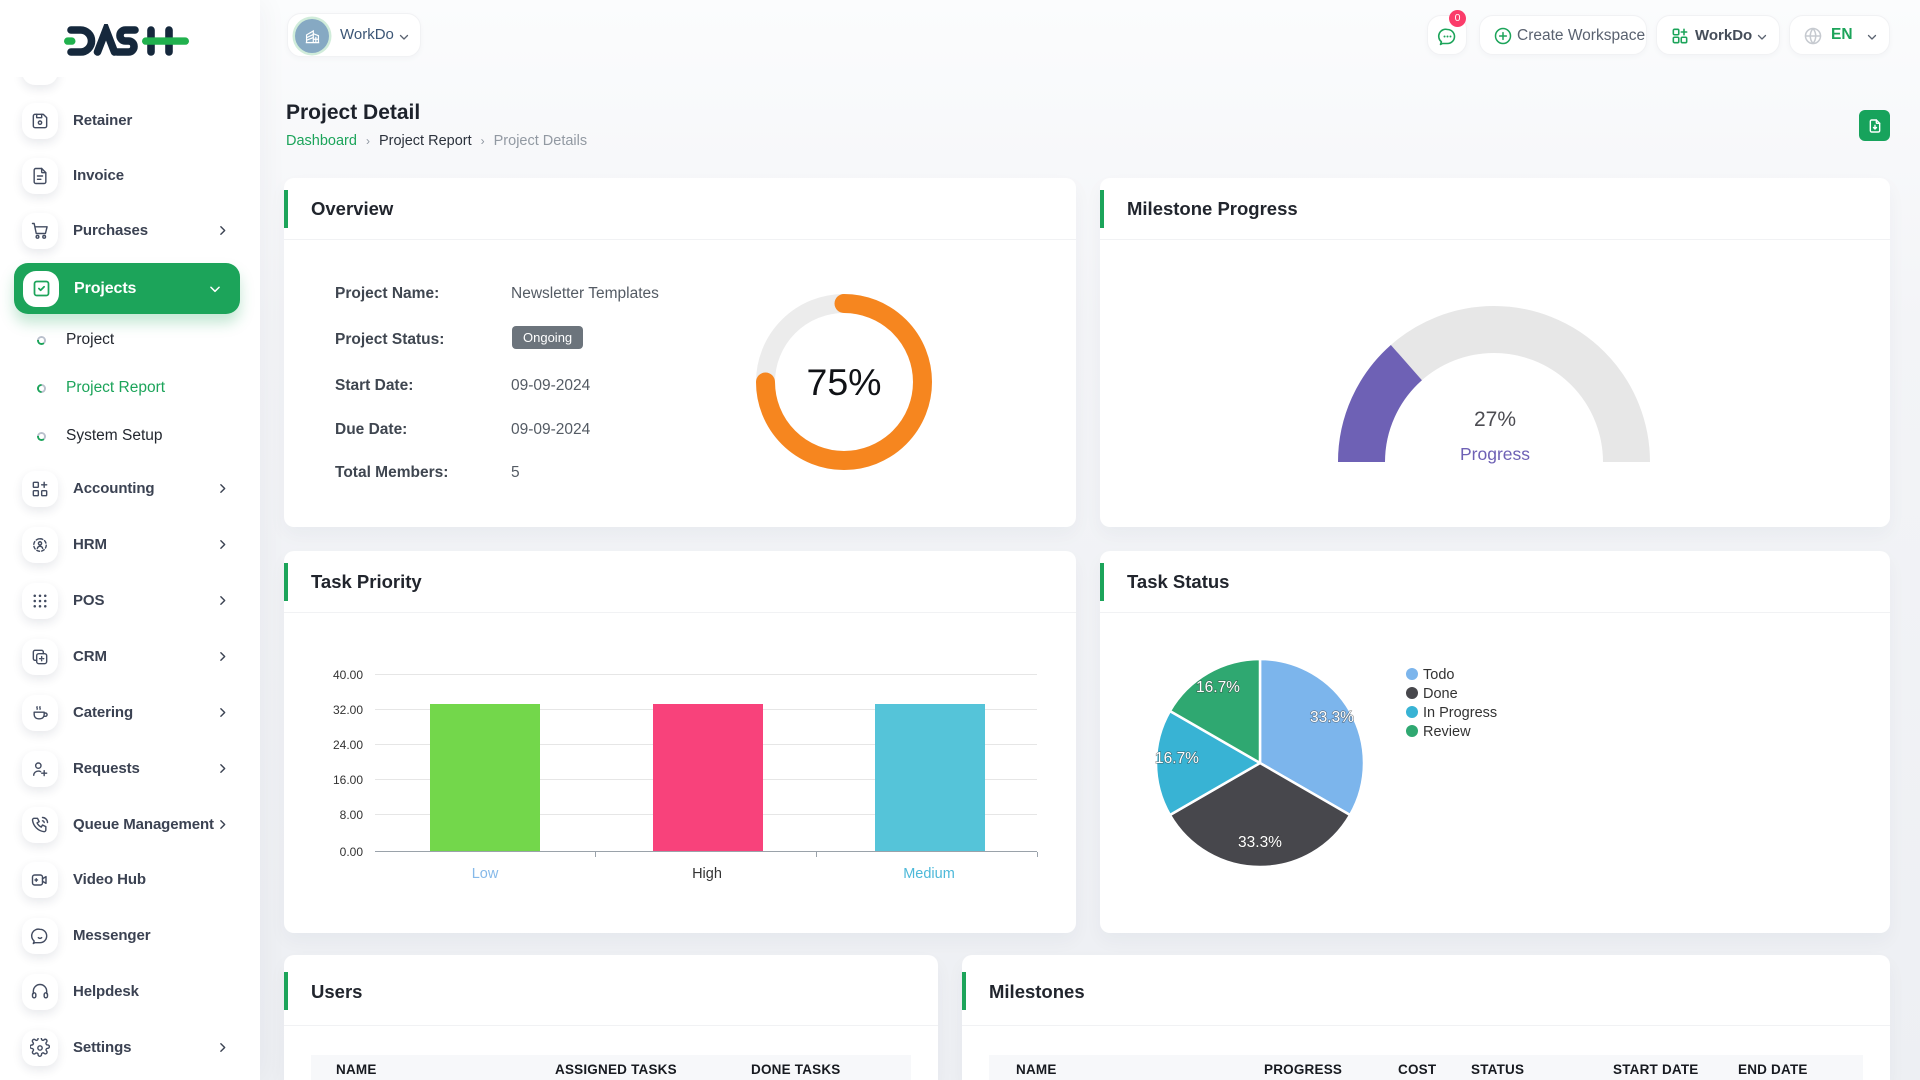  What do you see at coordinates (348, 780) in the screenshot?
I see `svg-text: 16.00` at bounding box center [348, 780].